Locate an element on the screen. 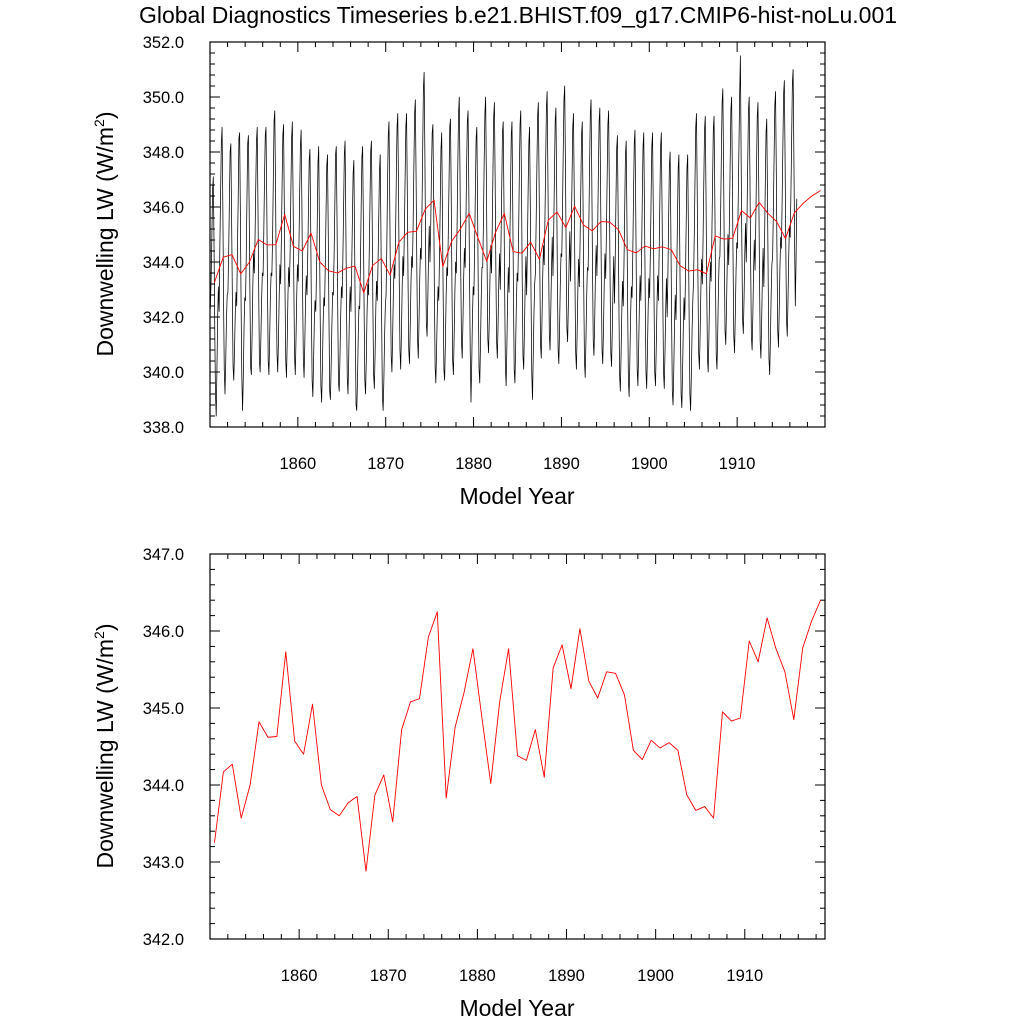 This screenshot has height=1024, width=1024. top-y-tick-label: 348.0 is located at coordinates (163, 153).